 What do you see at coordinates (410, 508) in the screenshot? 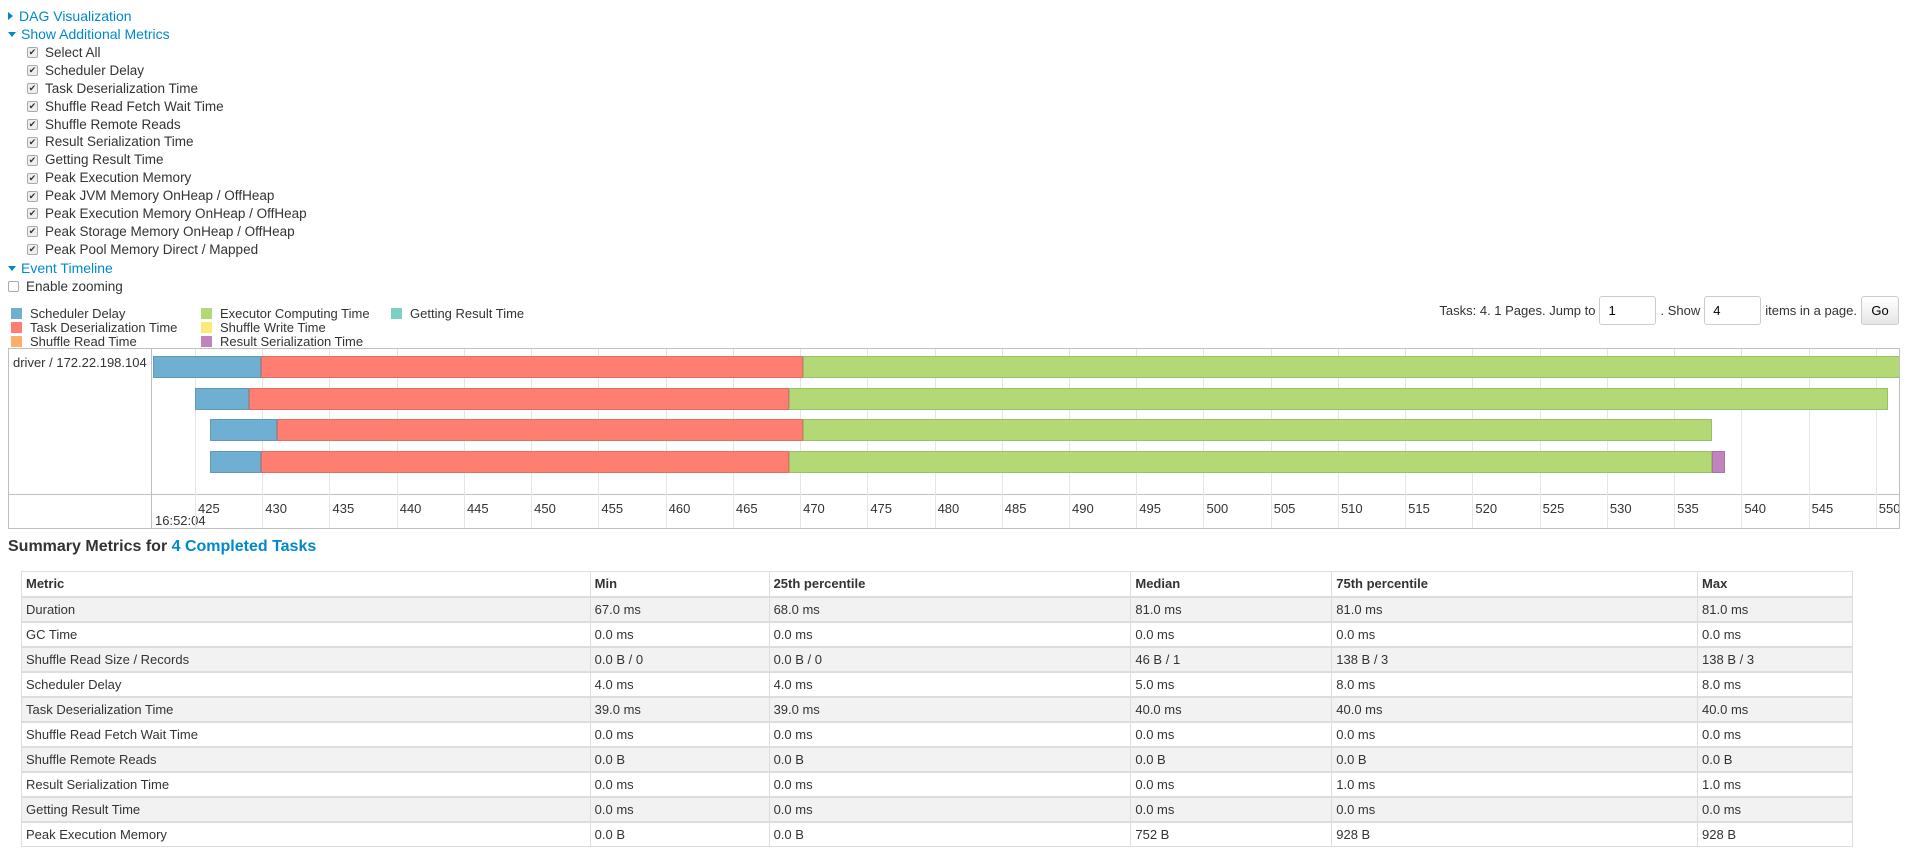
I see `tick-label: 440` at bounding box center [410, 508].